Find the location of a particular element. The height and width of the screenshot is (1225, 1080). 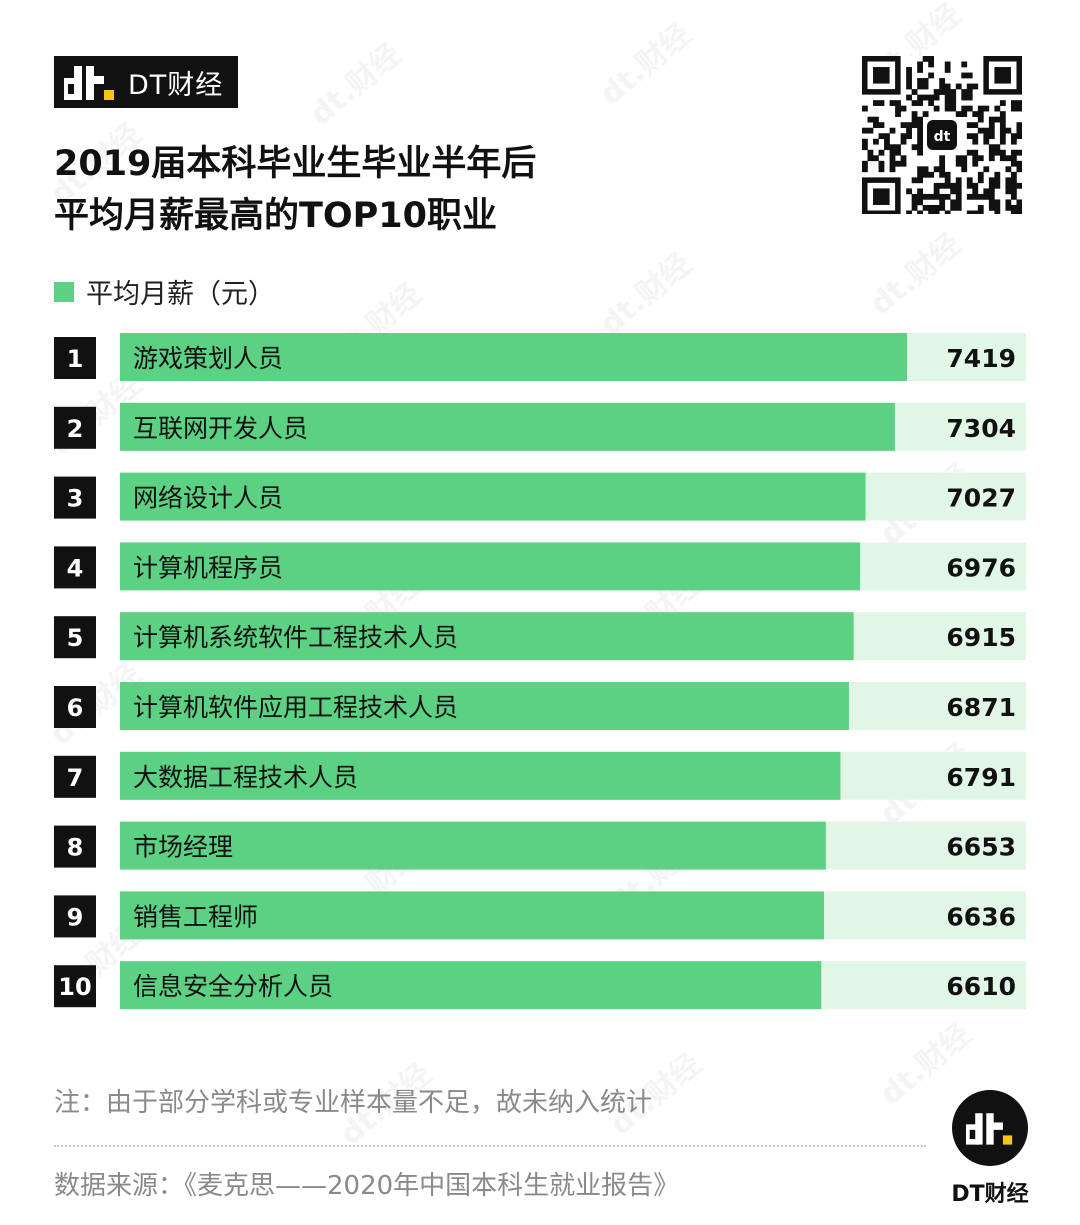

category-label: 信息安全分析人员 is located at coordinates (233, 986).